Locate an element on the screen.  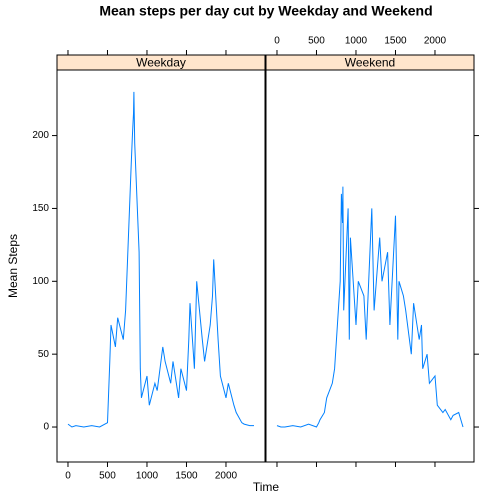
y-axis-label: Mean Steps is located at coordinates (13, 266).